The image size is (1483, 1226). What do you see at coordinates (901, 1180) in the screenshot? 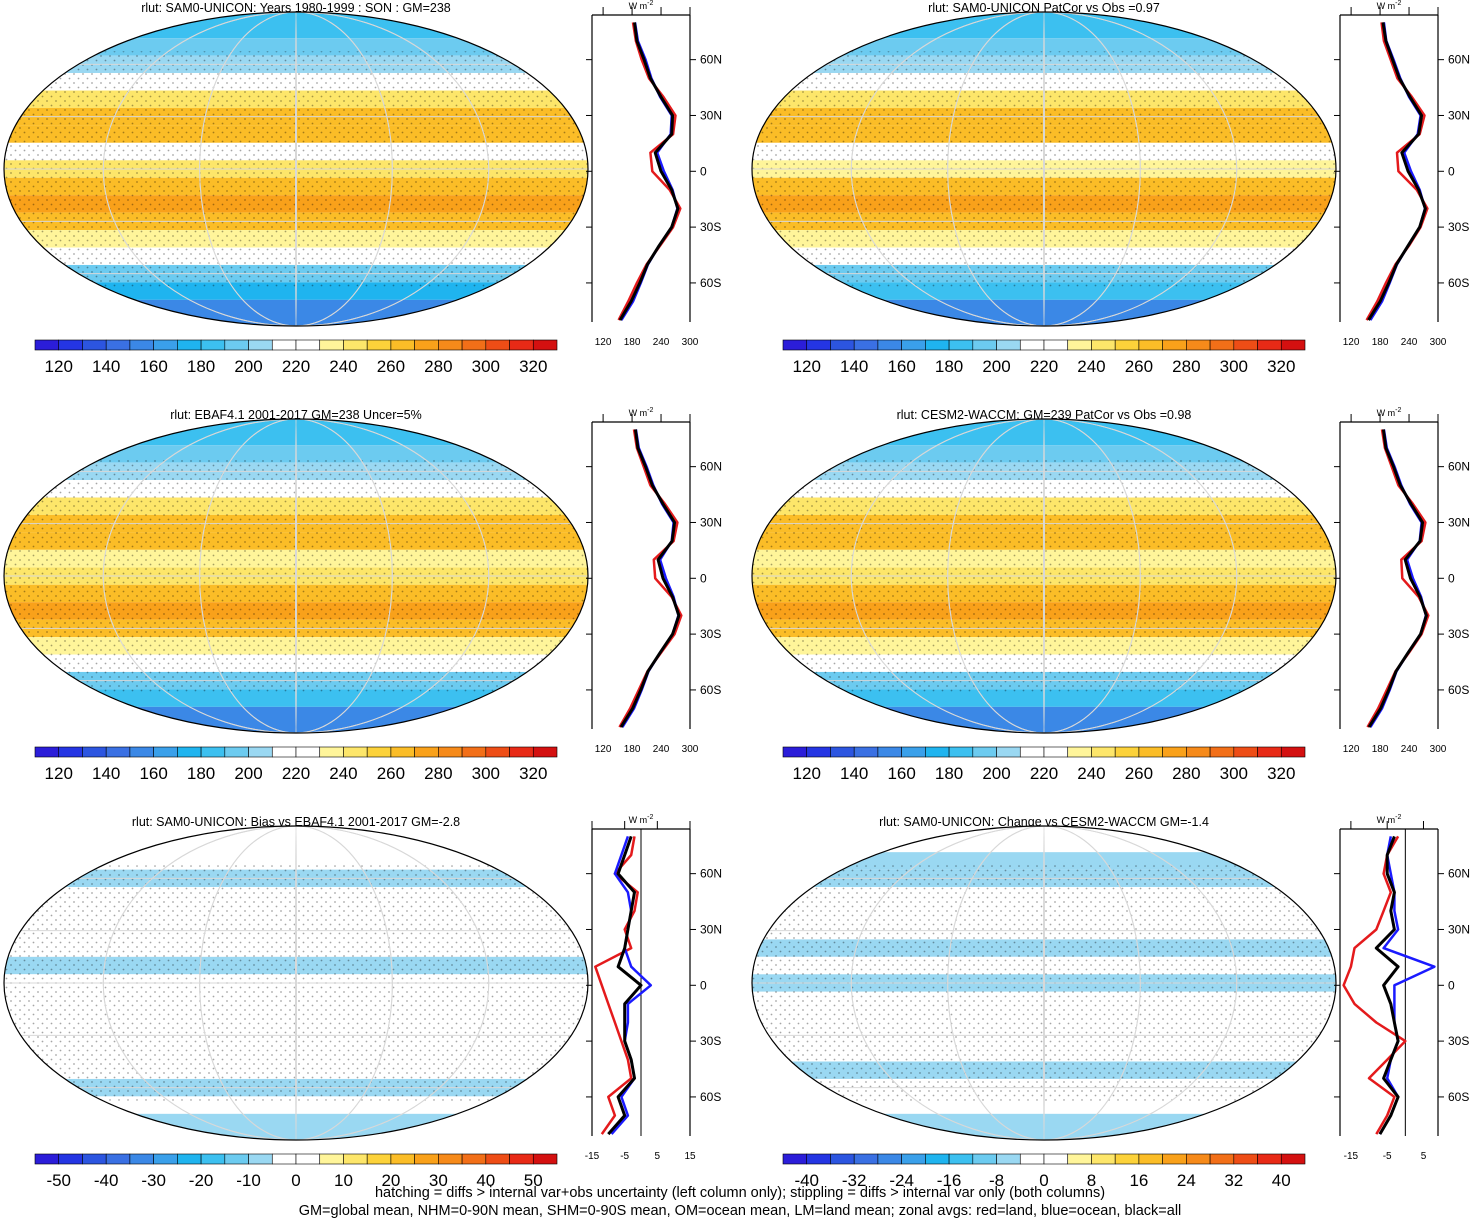
I see `colorbar-label: -24` at bounding box center [901, 1180].